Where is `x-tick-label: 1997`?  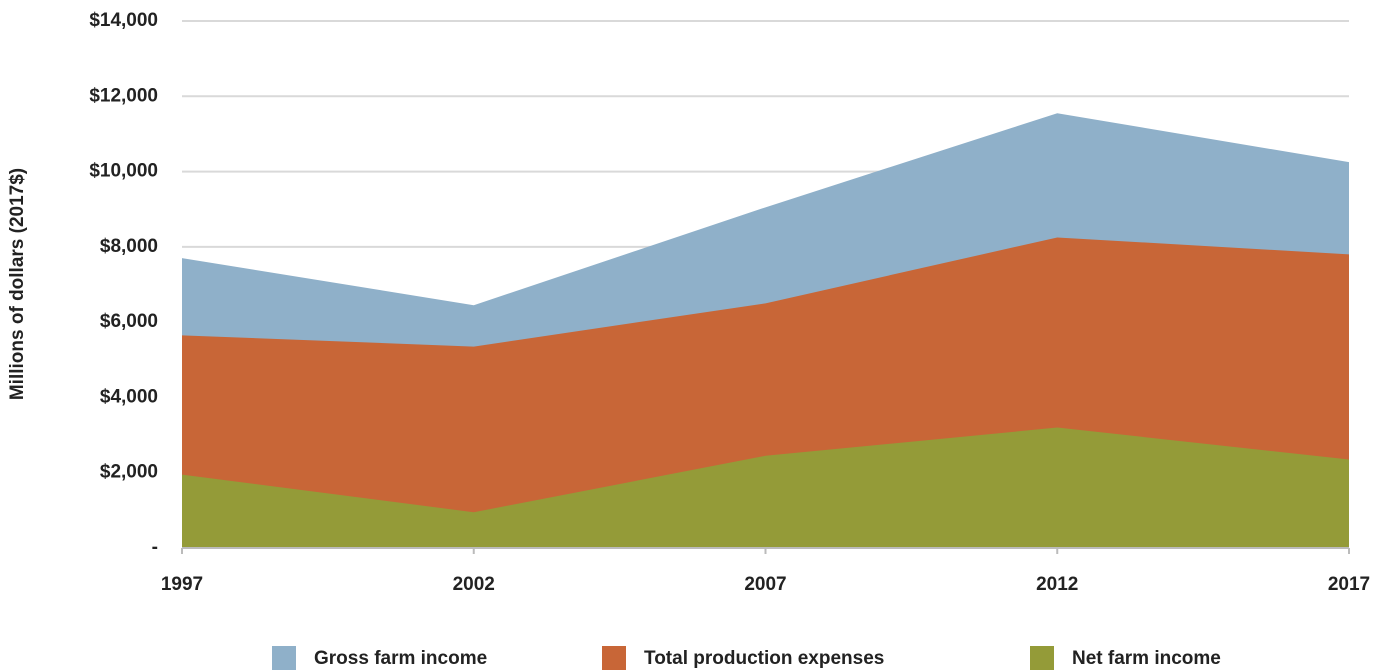 x-tick-label: 1997 is located at coordinates (182, 584).